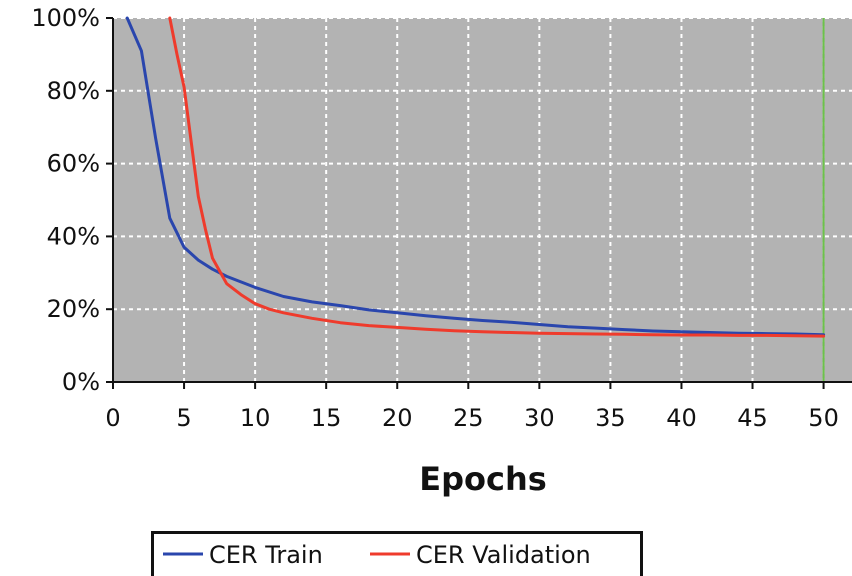  I want to click on legend-label-cer-validation: CER Validation, so click(503, 555).